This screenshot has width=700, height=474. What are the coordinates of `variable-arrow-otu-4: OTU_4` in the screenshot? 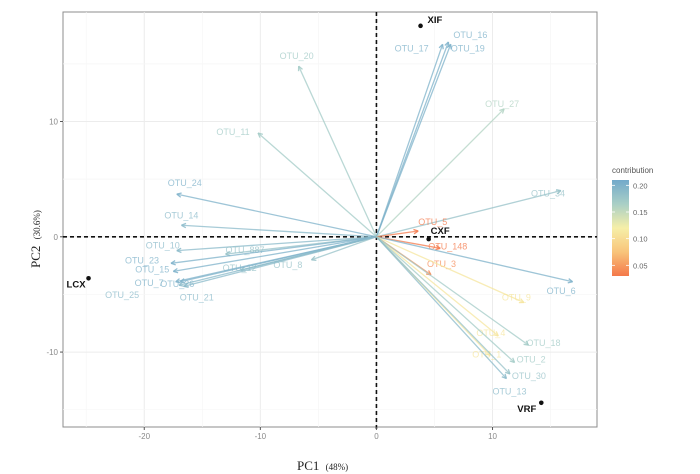 It's located at (440, 287).